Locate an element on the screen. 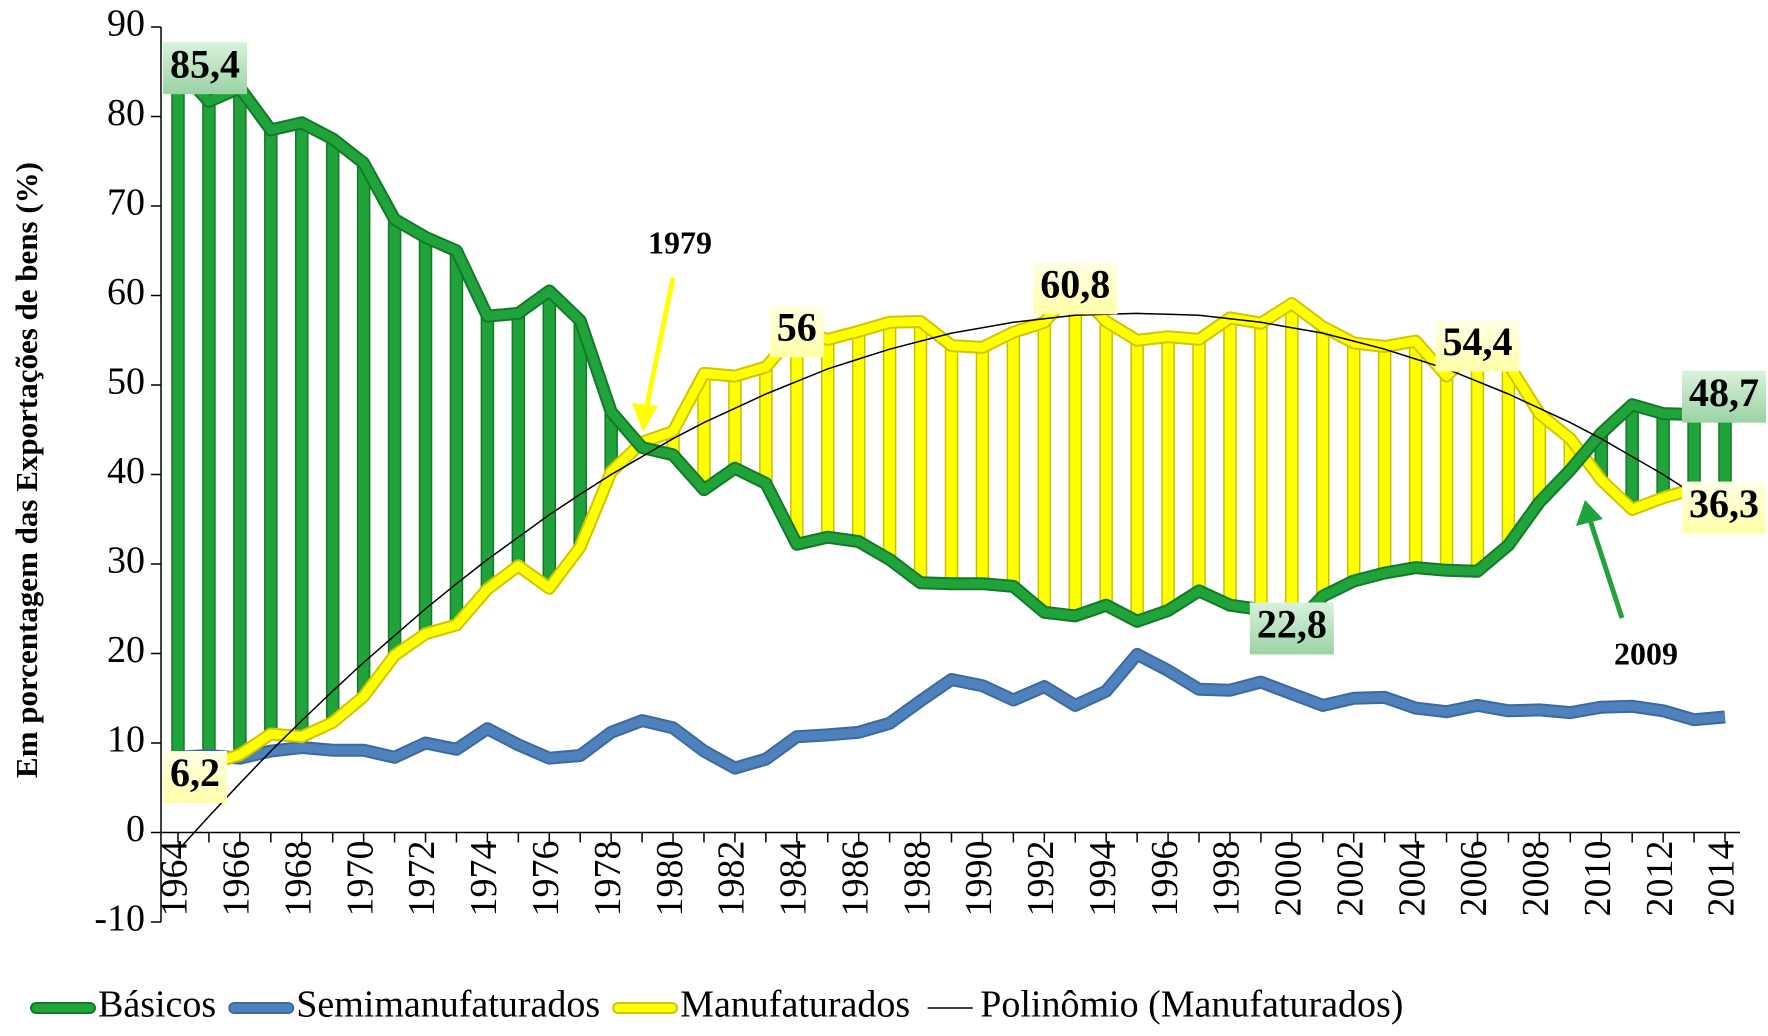 Image resolution: width=1768 pixels, height=1036 pixels. y-tick-label: 70 is located at coordinates (126, 203).